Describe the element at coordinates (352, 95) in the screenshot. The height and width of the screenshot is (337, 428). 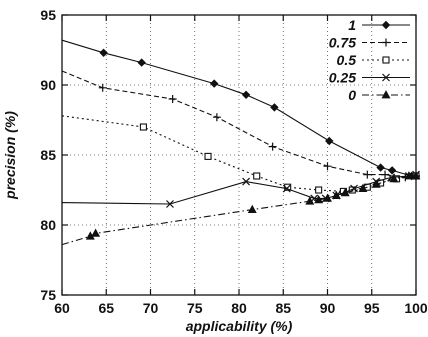
I see `legend-label: 0` at that location.